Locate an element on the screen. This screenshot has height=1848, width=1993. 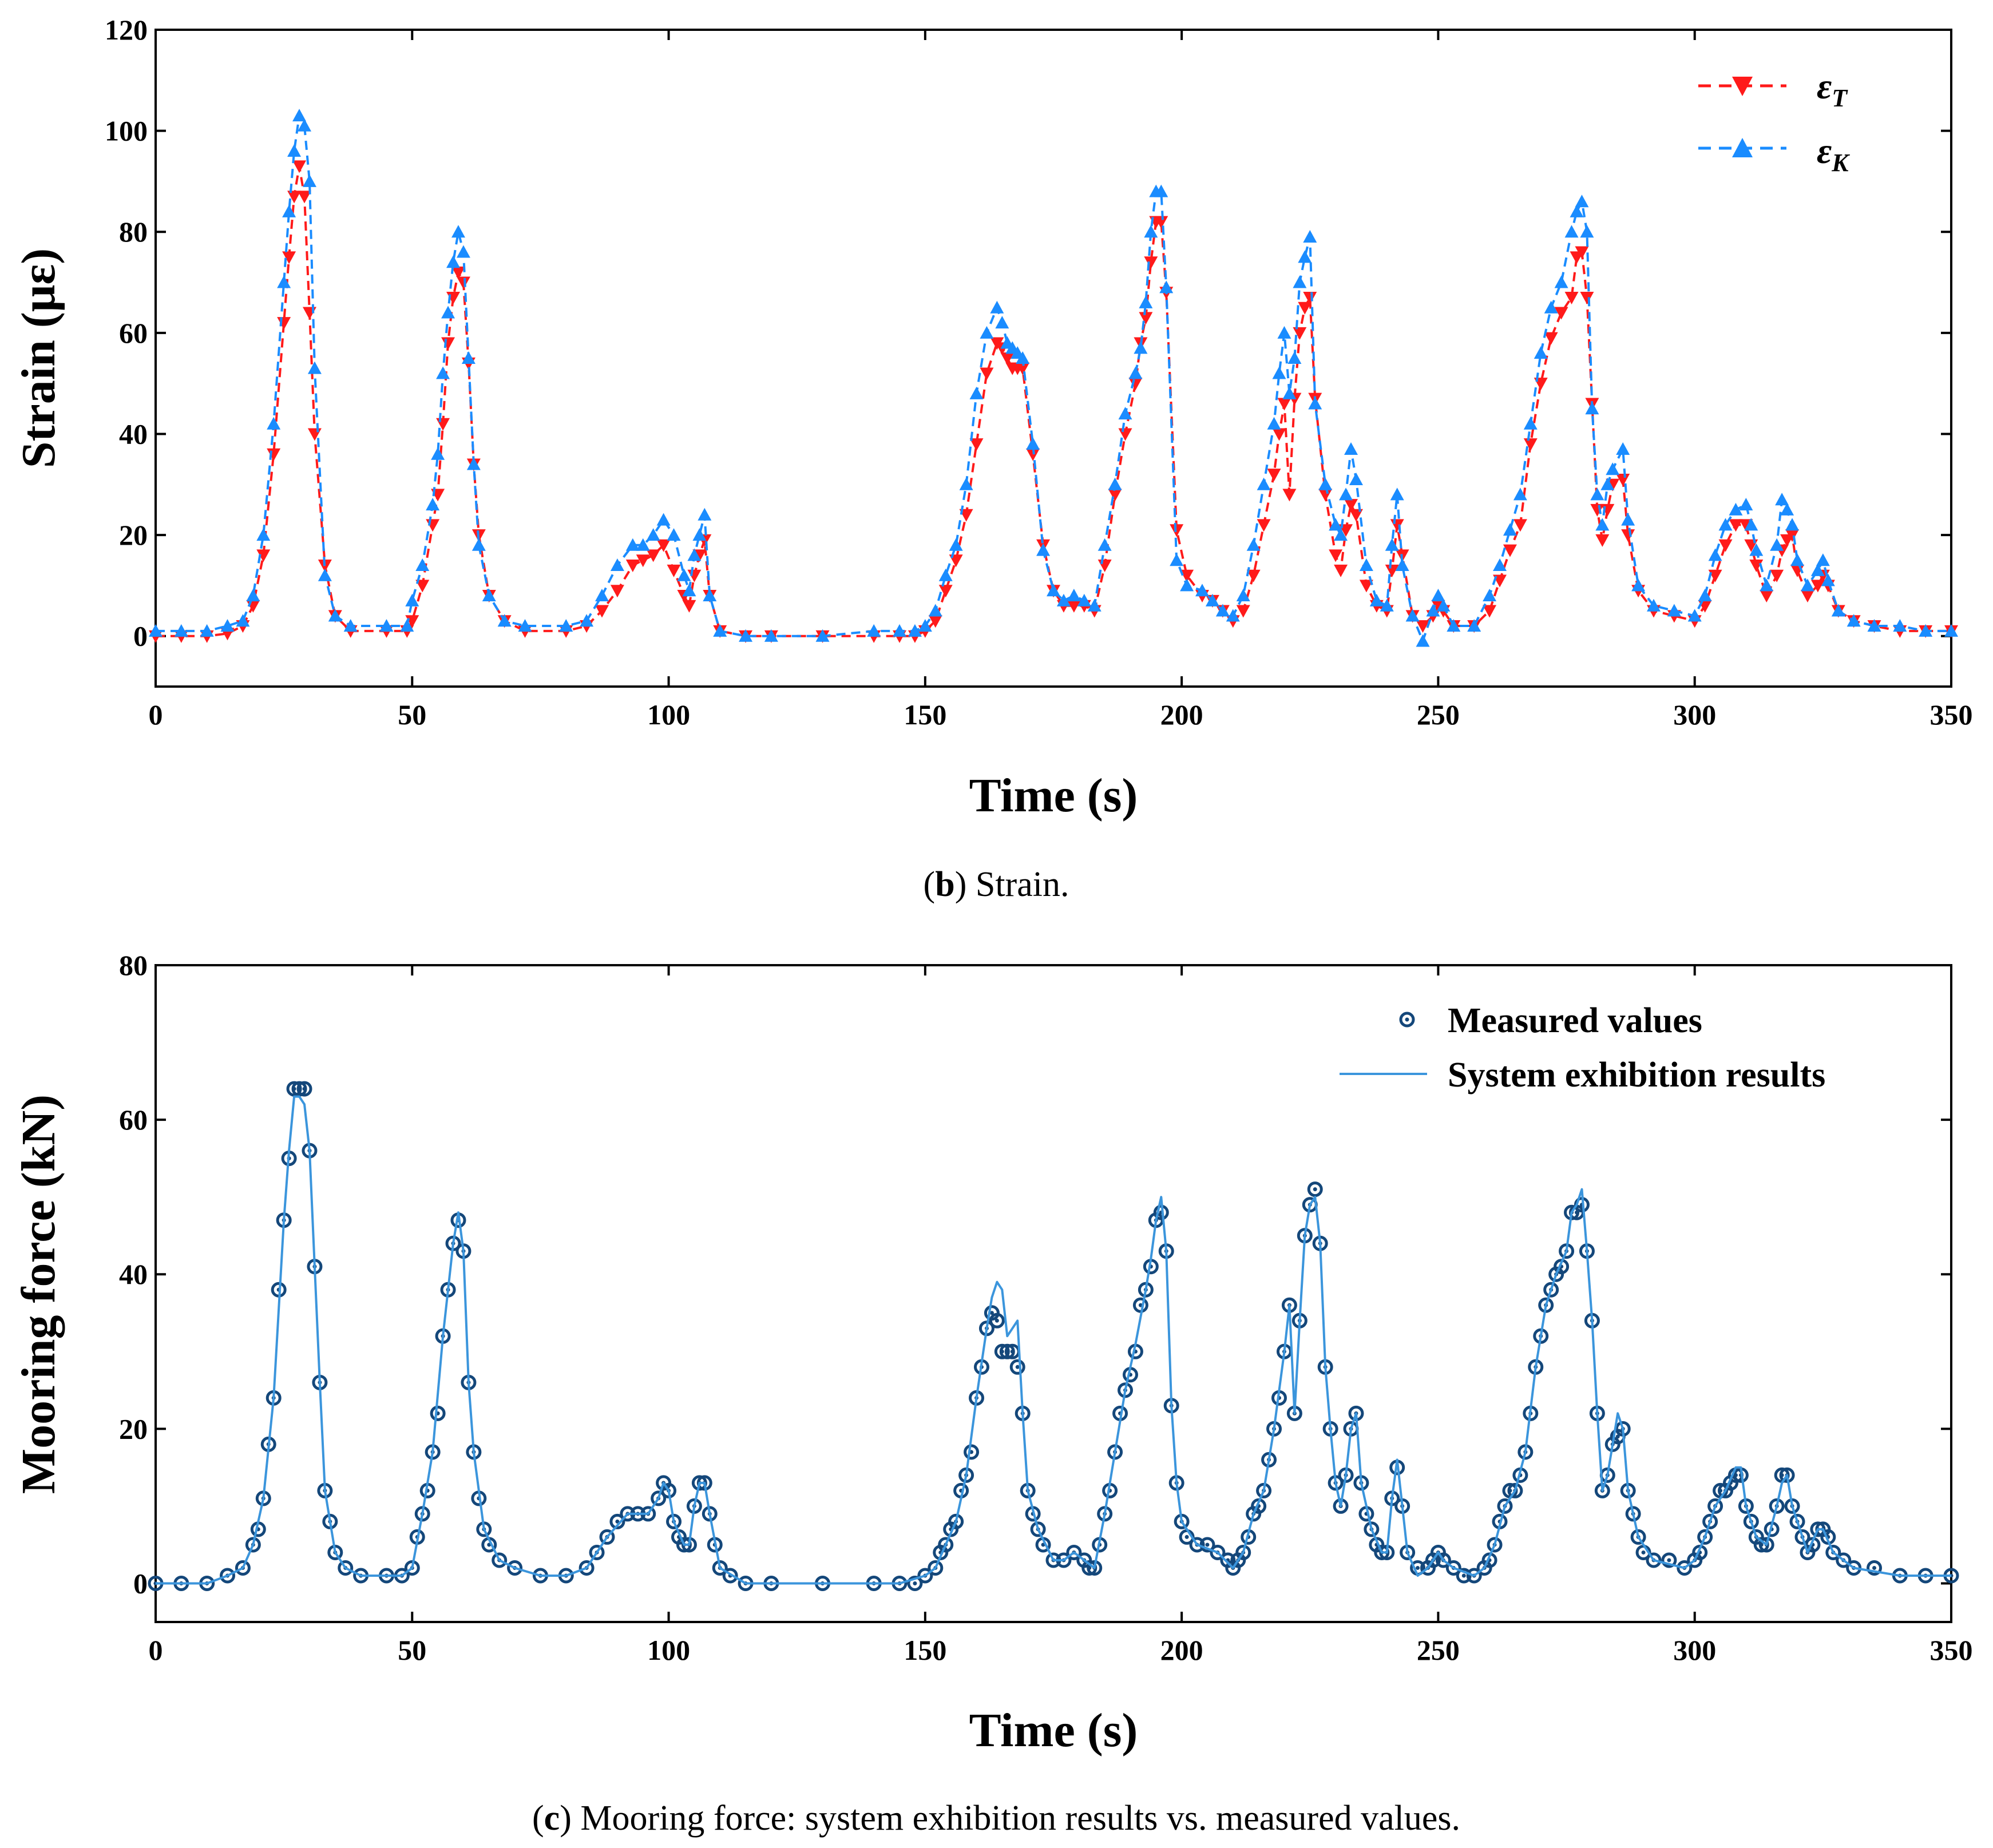
caption-b-label: b is located at coordinates (944, 884).